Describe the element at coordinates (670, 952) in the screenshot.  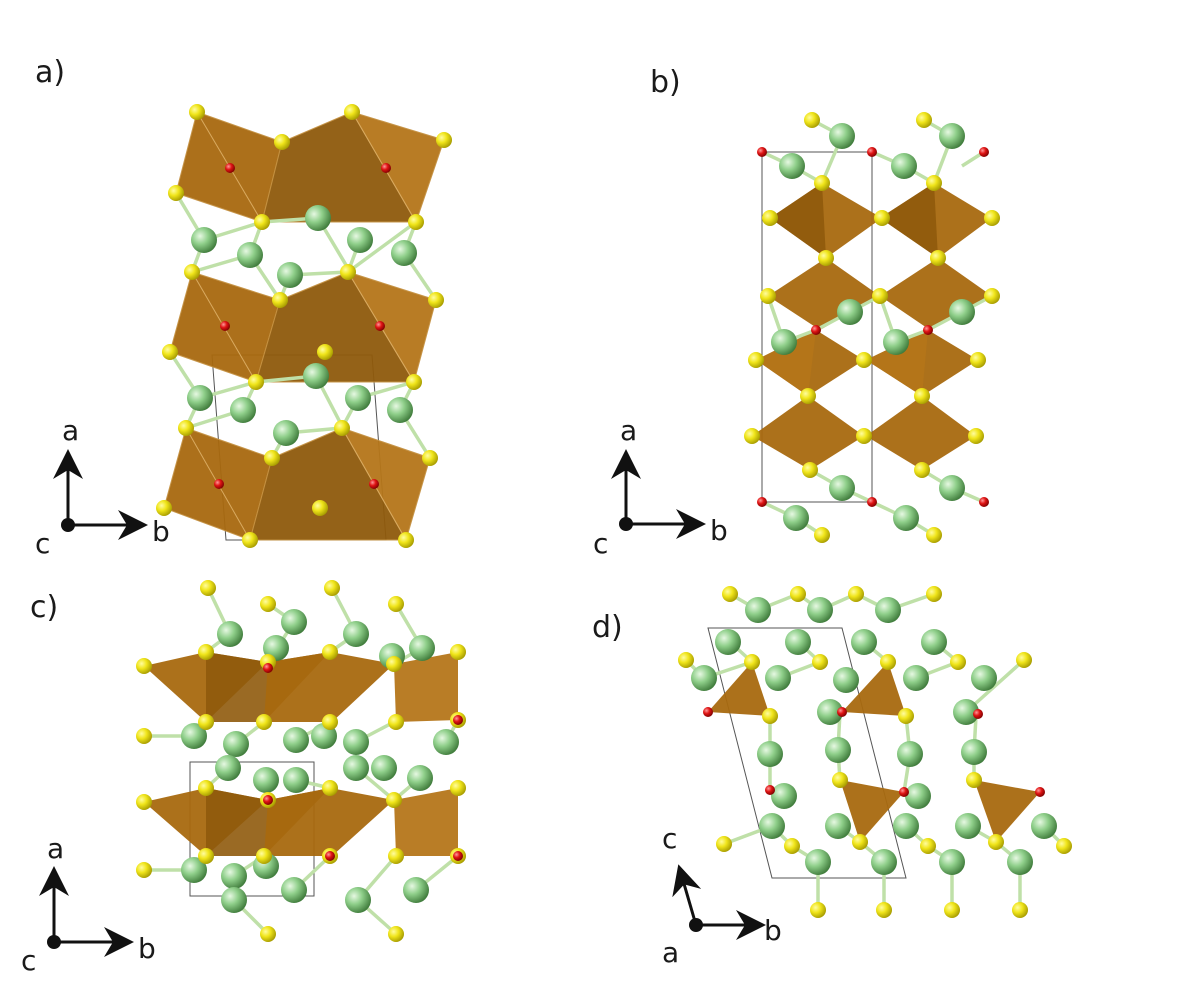
I see `axis-label-d-out: a` at that location.